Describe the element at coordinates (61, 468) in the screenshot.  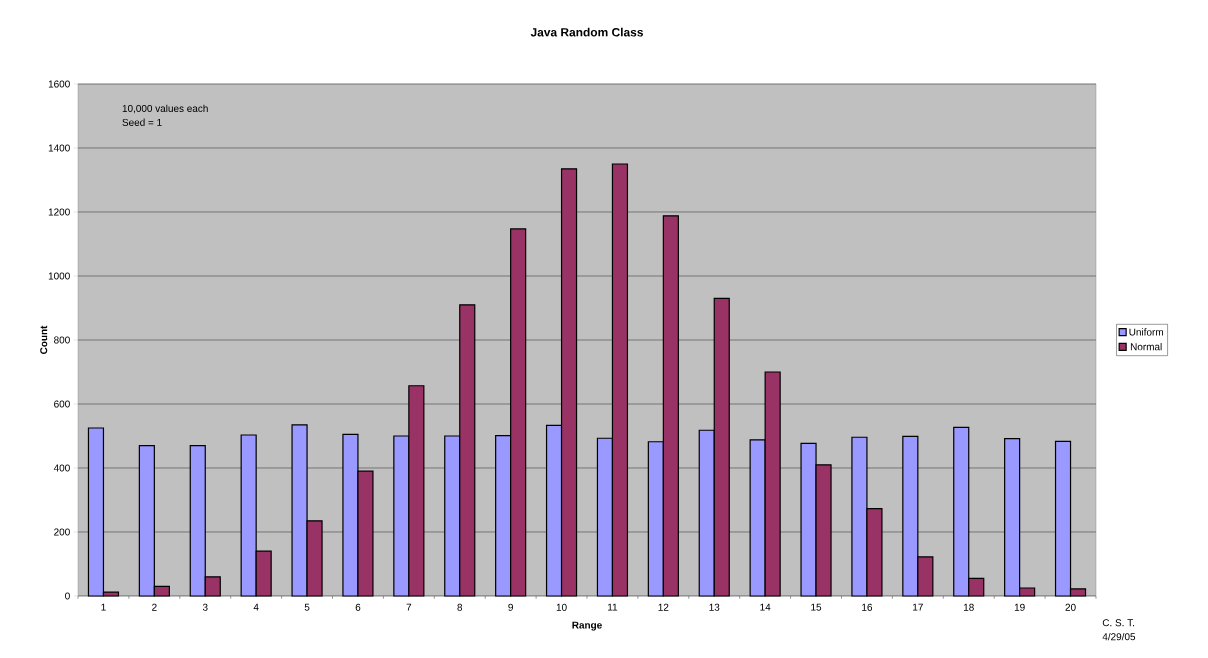
I see `y-tick-label: 400` at that location.